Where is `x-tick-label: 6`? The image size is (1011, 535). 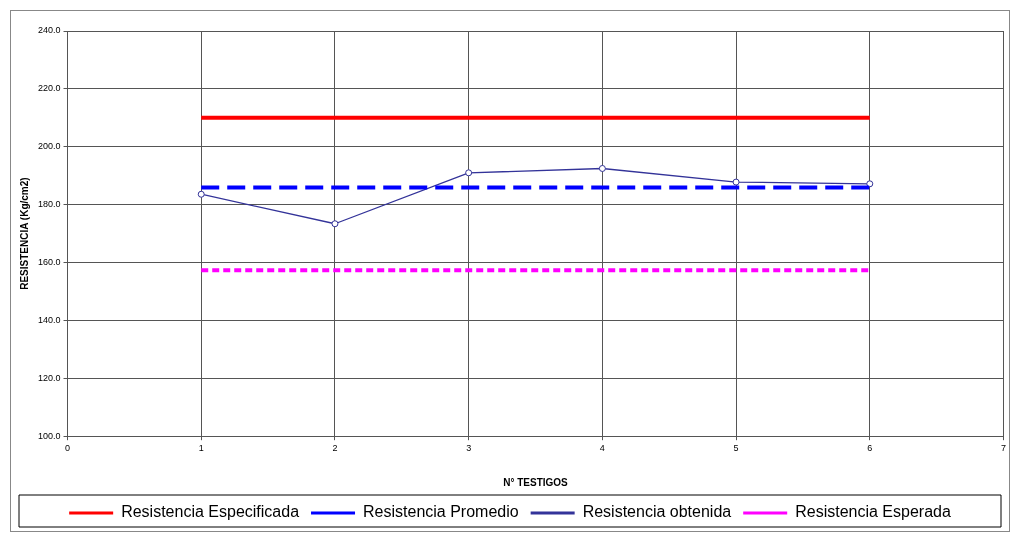
x-tick-label: 6 is located at coordinates (870, 448).